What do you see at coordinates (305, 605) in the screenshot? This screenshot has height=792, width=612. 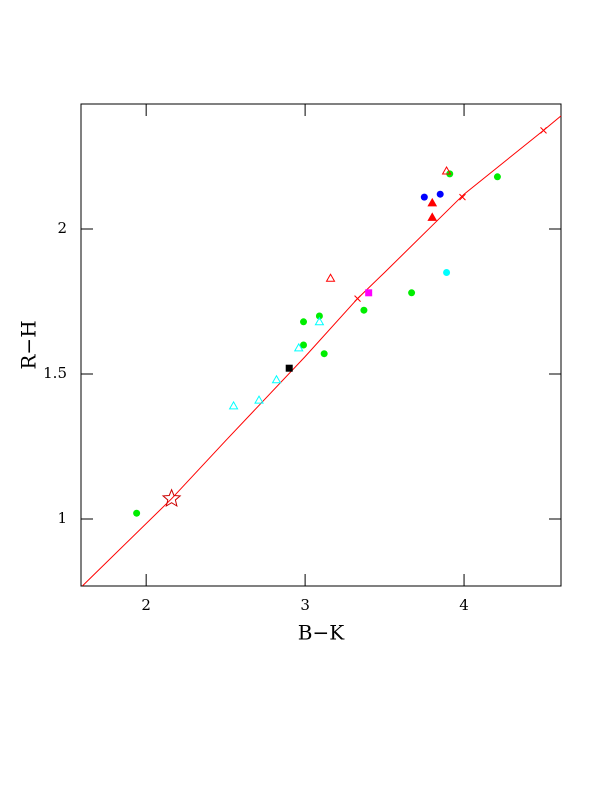 I see `x-tick-label: 3` at bounding box center [305, 605].